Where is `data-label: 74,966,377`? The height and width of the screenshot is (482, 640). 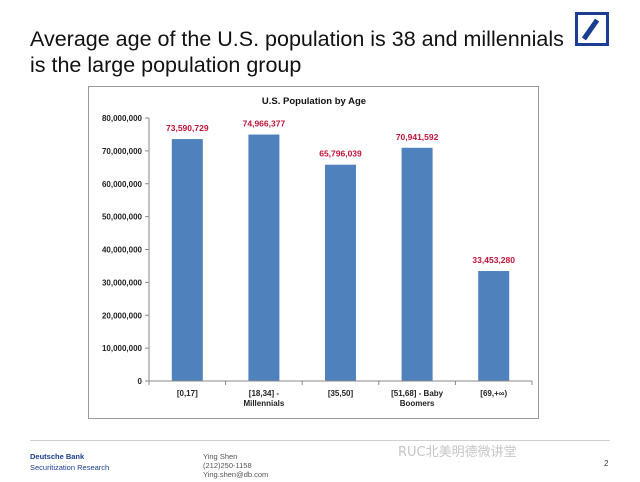
data-label: 74,966,377 is located at coordinates (264, 124).